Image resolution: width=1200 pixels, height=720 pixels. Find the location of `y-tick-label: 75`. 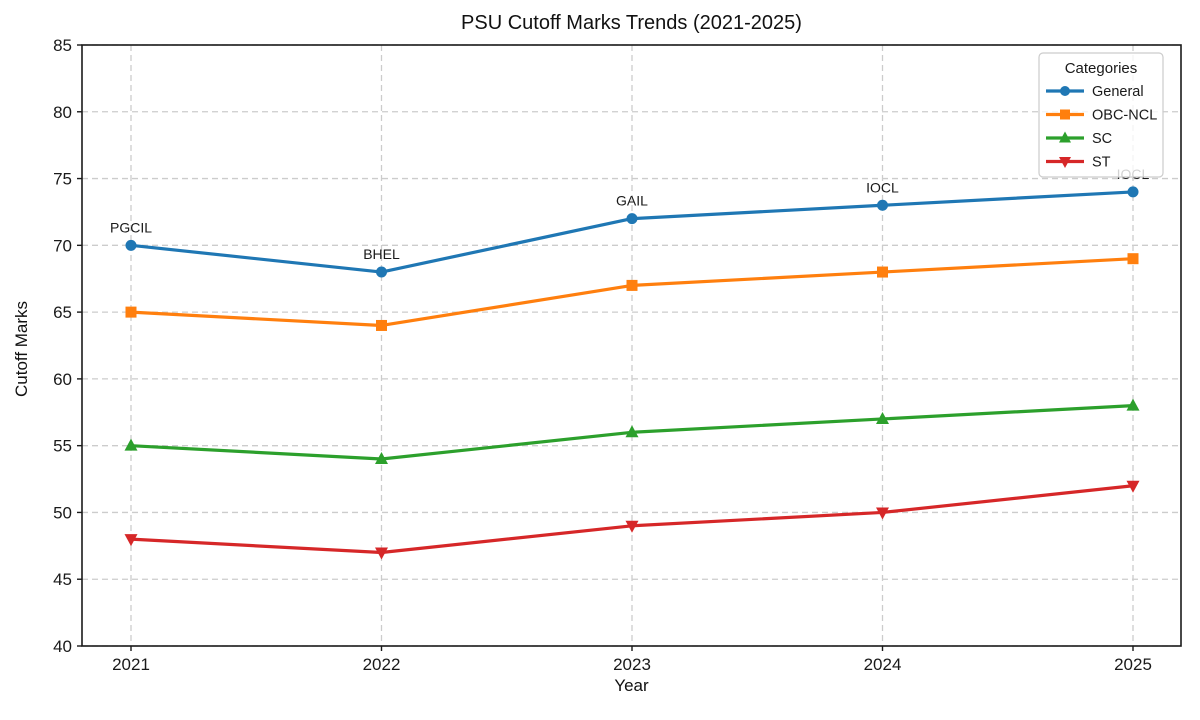

y-tick-label: 75 is located at coordinates (62, 179).